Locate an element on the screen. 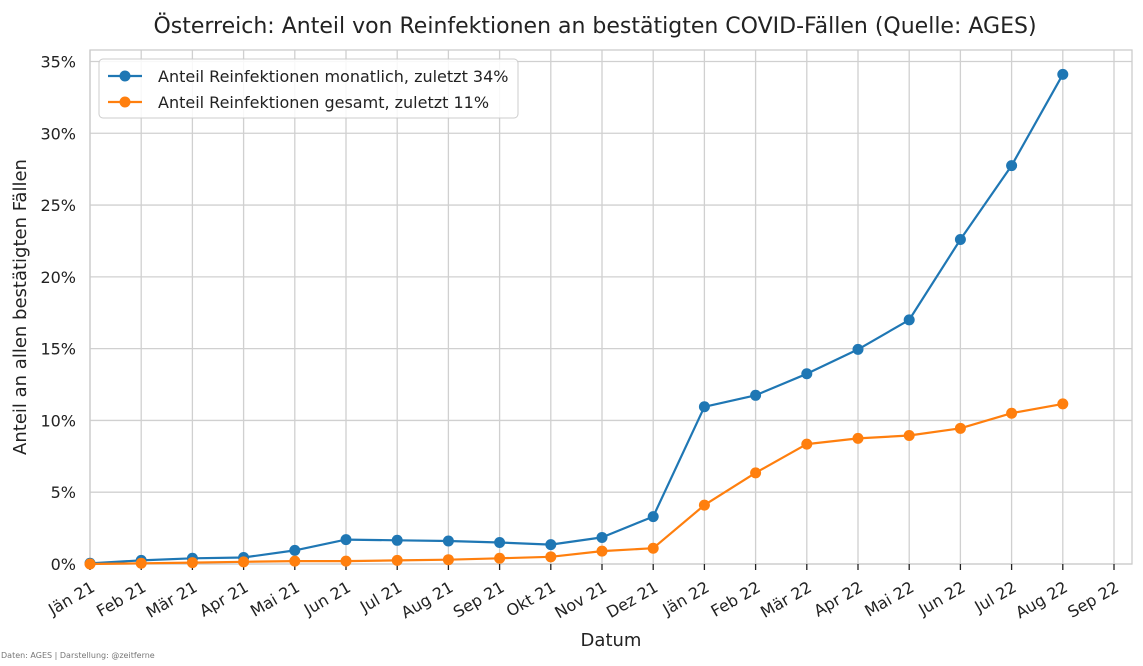  x-tick-label: Feb 21 is located at coordinates (121, 598).